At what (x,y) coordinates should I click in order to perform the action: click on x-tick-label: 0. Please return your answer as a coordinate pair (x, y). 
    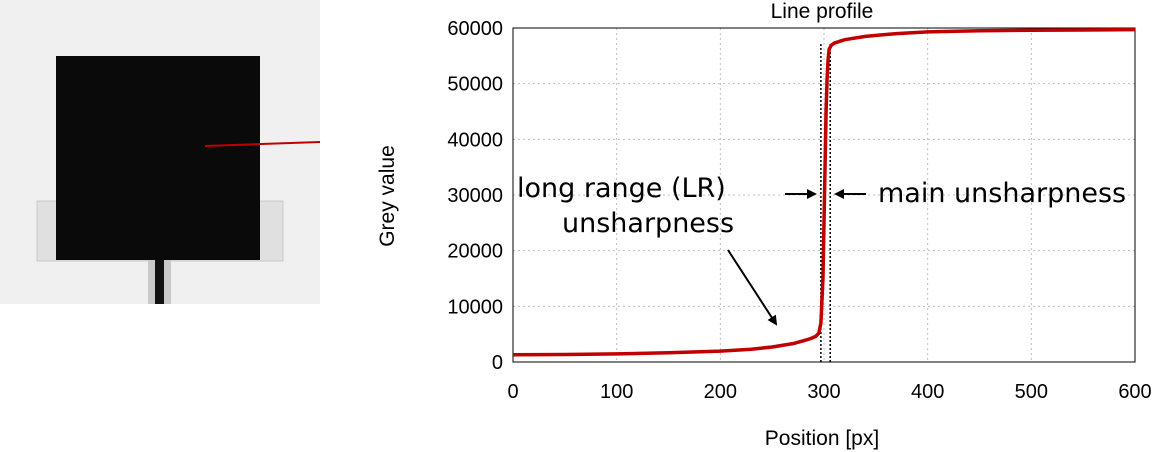
    Looking at the image, I should click on (512, 392).